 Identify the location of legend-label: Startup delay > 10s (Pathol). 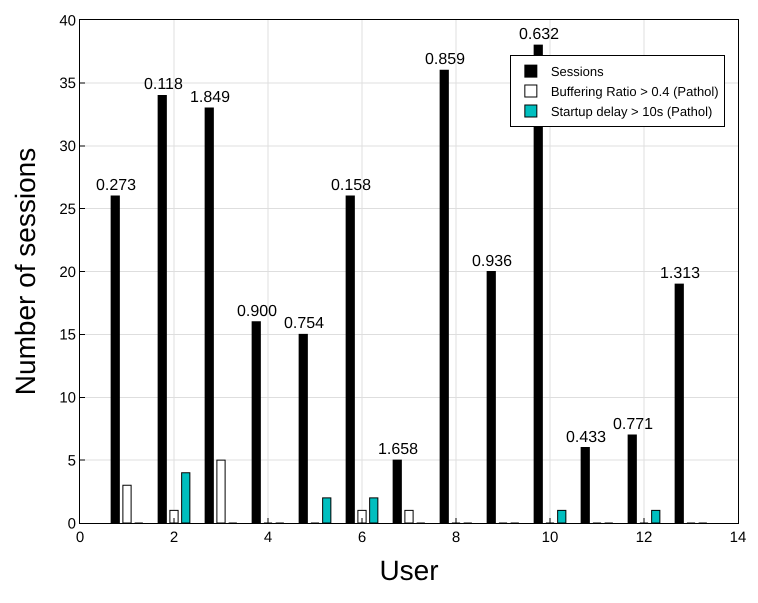
(631, 112).